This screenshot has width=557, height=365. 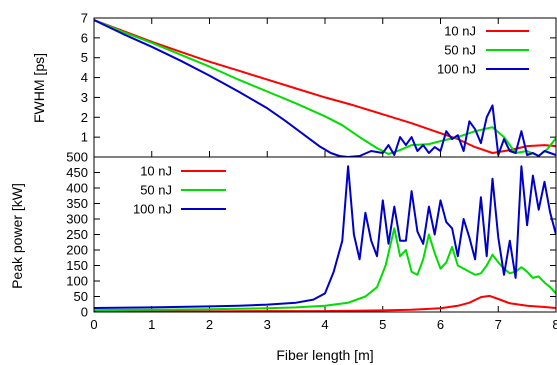 I want to click on peak-power-x-tick-label-1: 1, so click(x=151, y=324).